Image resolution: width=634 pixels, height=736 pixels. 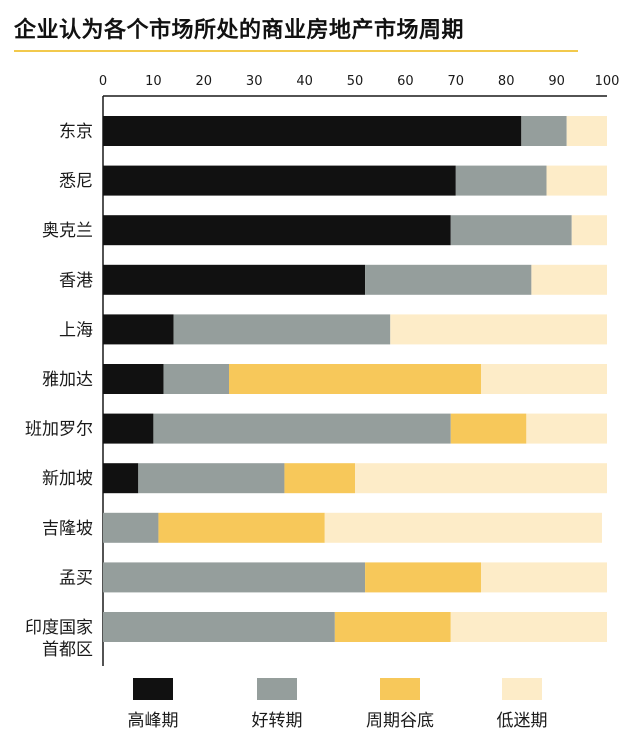 I want to click on x-tick-label: 0, so click(x=103, y=81).